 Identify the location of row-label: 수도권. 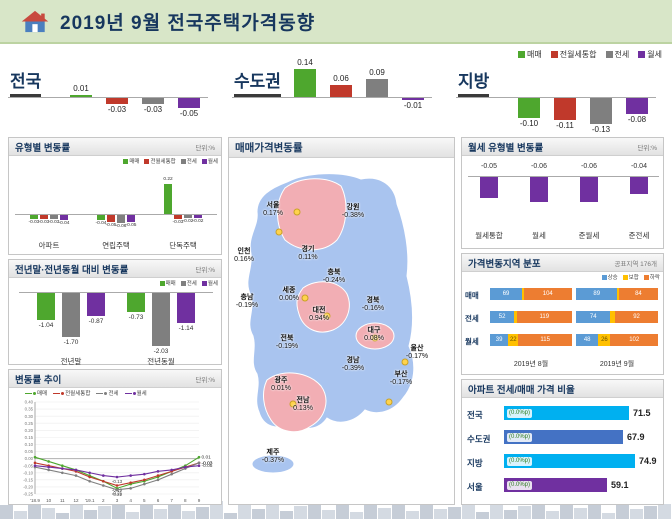
(479, 439).